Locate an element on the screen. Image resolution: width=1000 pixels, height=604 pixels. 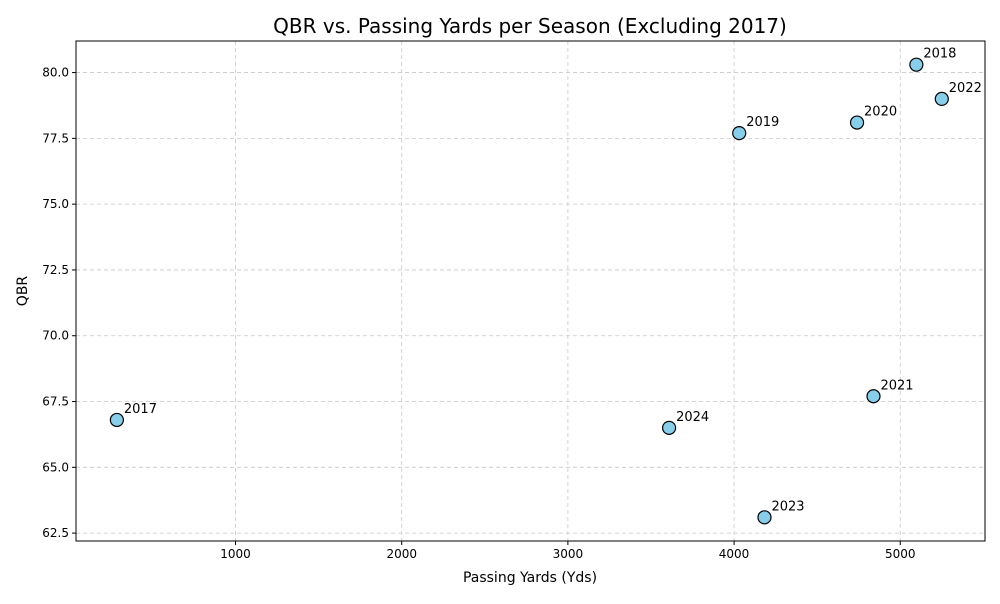
data-label-2021: 2021 is located at coordinates (896, 385).